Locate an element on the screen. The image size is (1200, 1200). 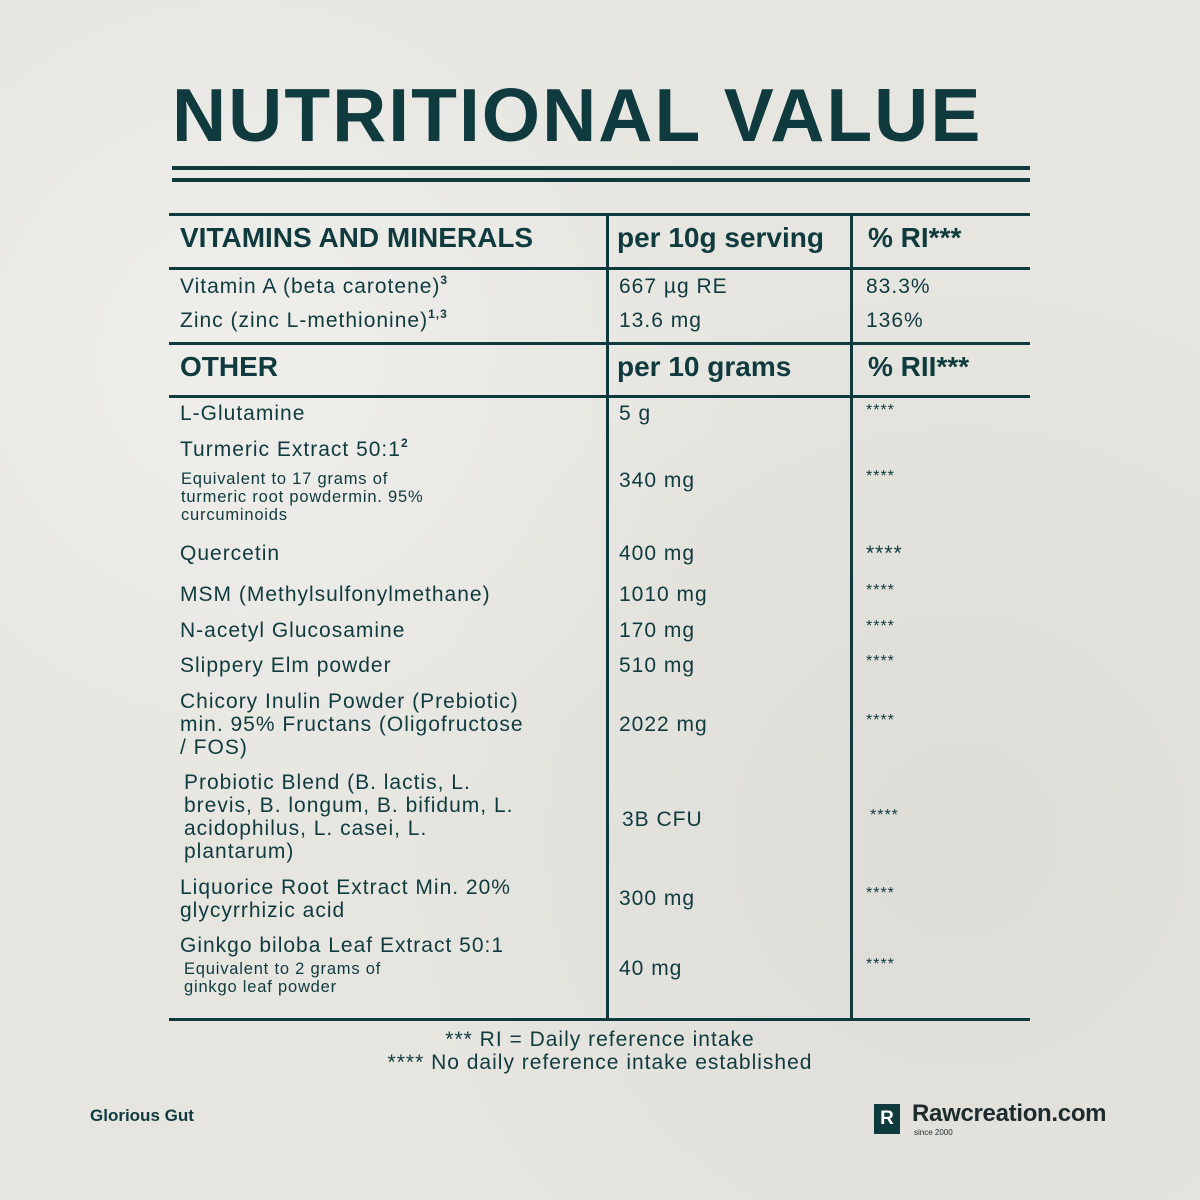
probiotic-name-line: Probiotic Blend (B. lactis, L. is located at coordinates (327, 782).